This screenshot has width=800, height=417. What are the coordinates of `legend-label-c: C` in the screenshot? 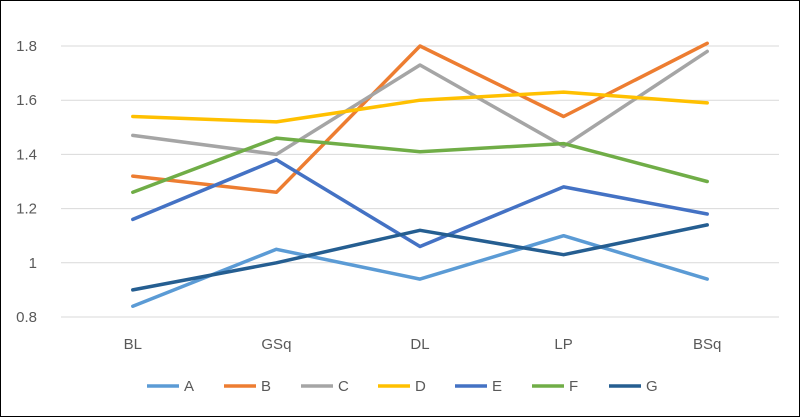 It's located at (343, 386).